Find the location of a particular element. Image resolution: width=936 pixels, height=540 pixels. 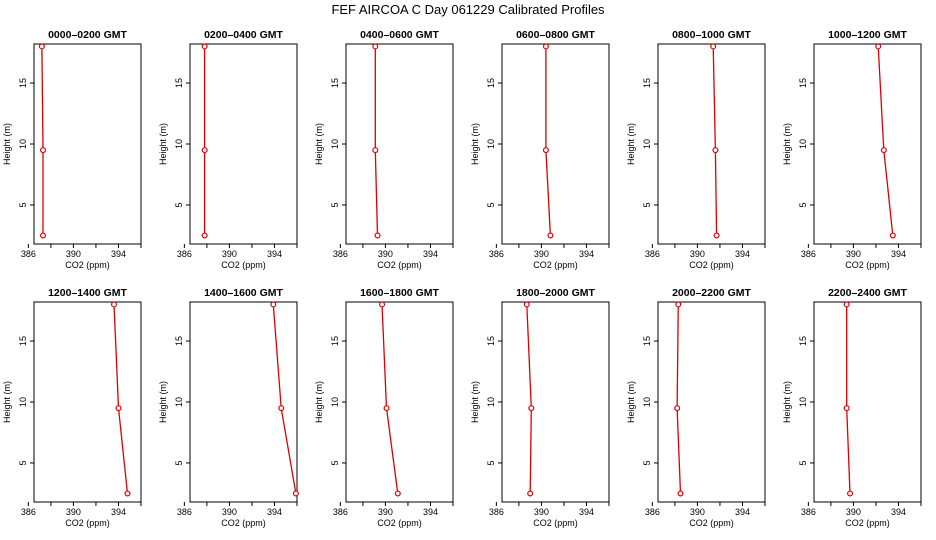

panel-title: 0800–1000 GMT is located at coordinates (711, 35).